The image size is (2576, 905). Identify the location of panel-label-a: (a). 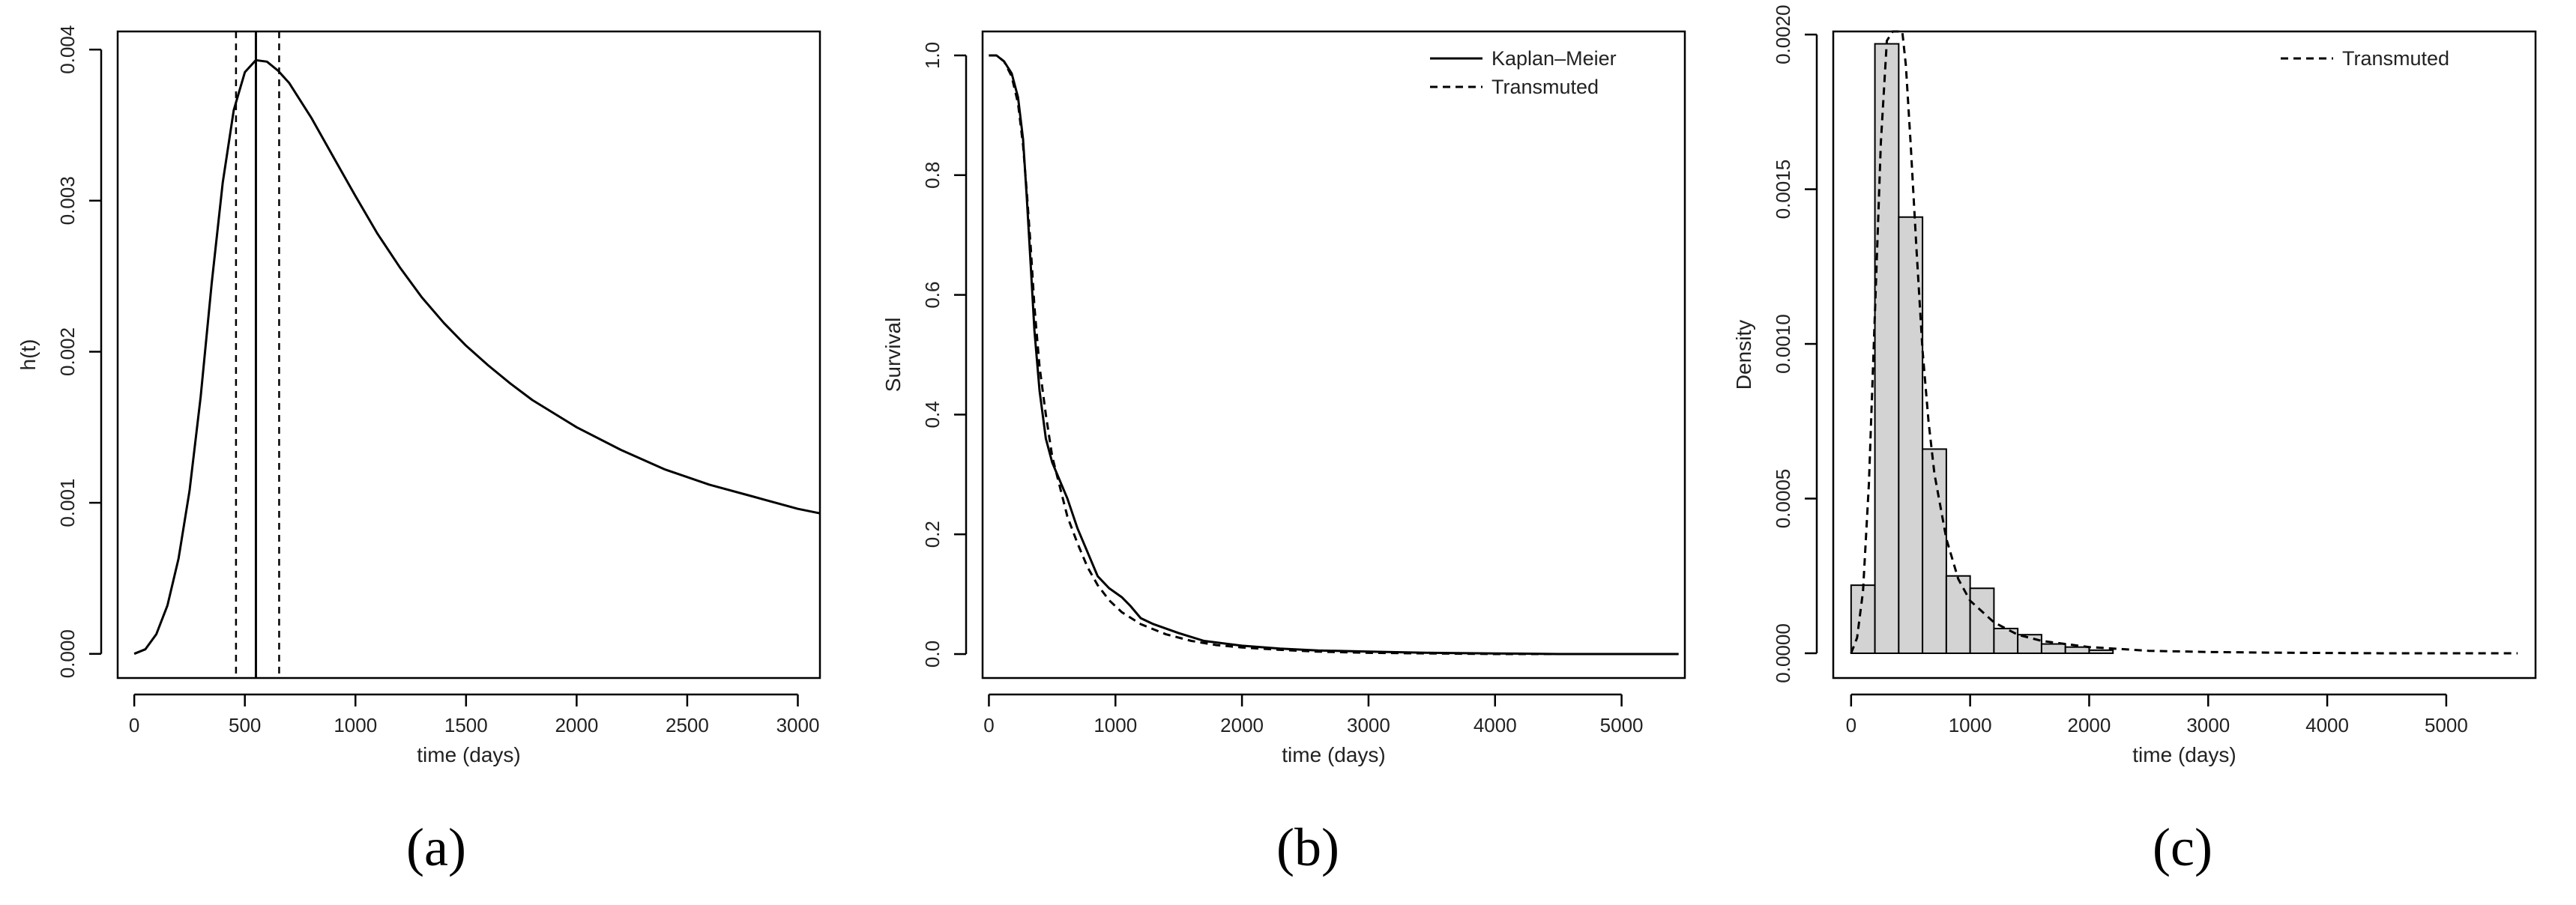
(436, 847).